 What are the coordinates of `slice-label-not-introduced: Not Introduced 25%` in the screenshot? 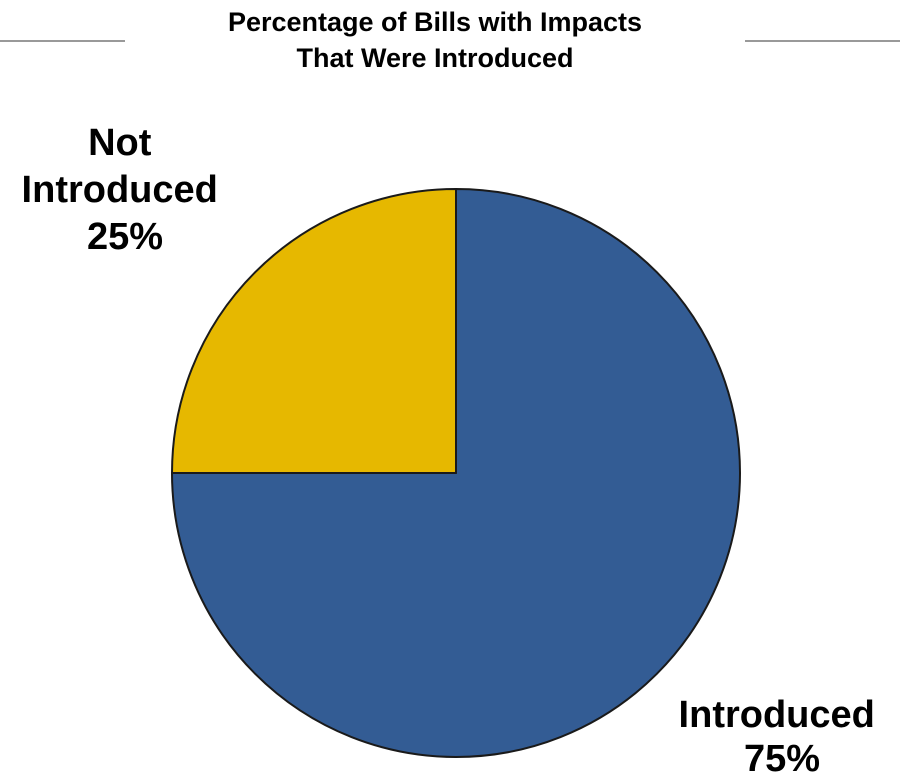 It's located at (125, 190).